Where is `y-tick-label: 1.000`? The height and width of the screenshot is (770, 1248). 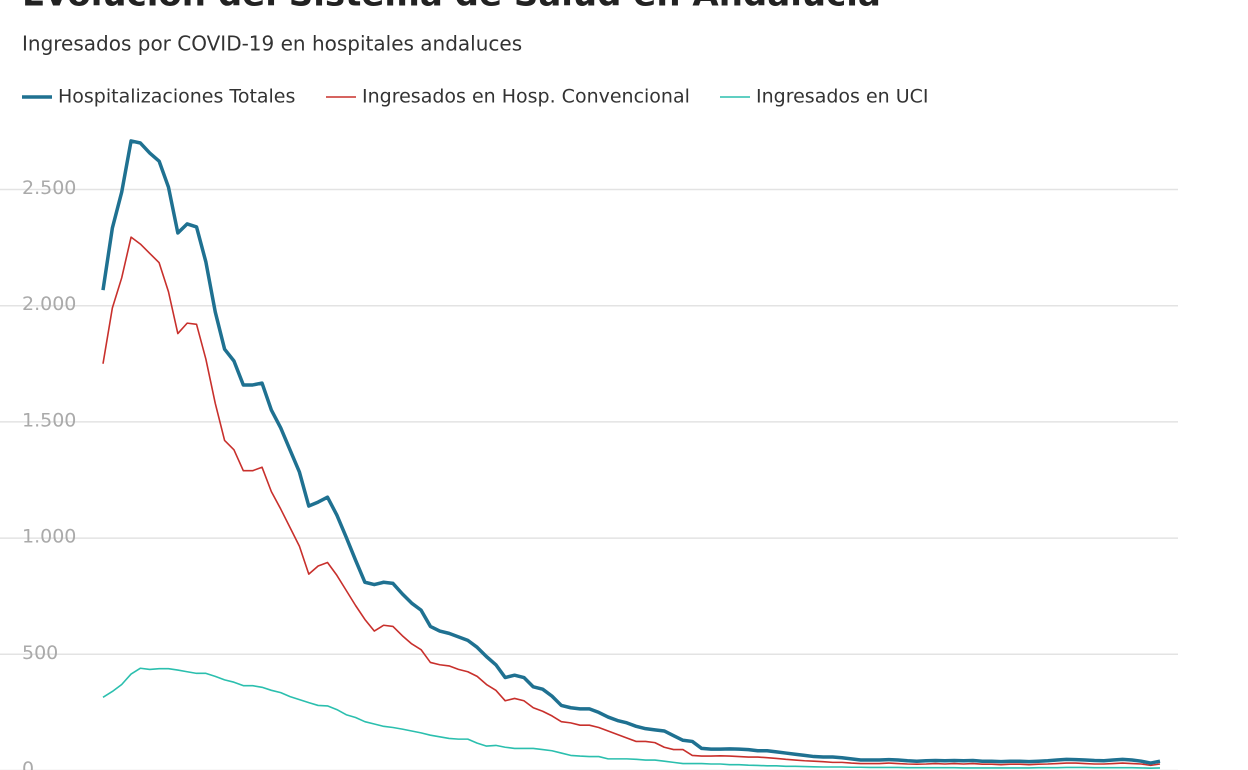
y-tick-label: 1.000 is located at coordinates (49, 537).